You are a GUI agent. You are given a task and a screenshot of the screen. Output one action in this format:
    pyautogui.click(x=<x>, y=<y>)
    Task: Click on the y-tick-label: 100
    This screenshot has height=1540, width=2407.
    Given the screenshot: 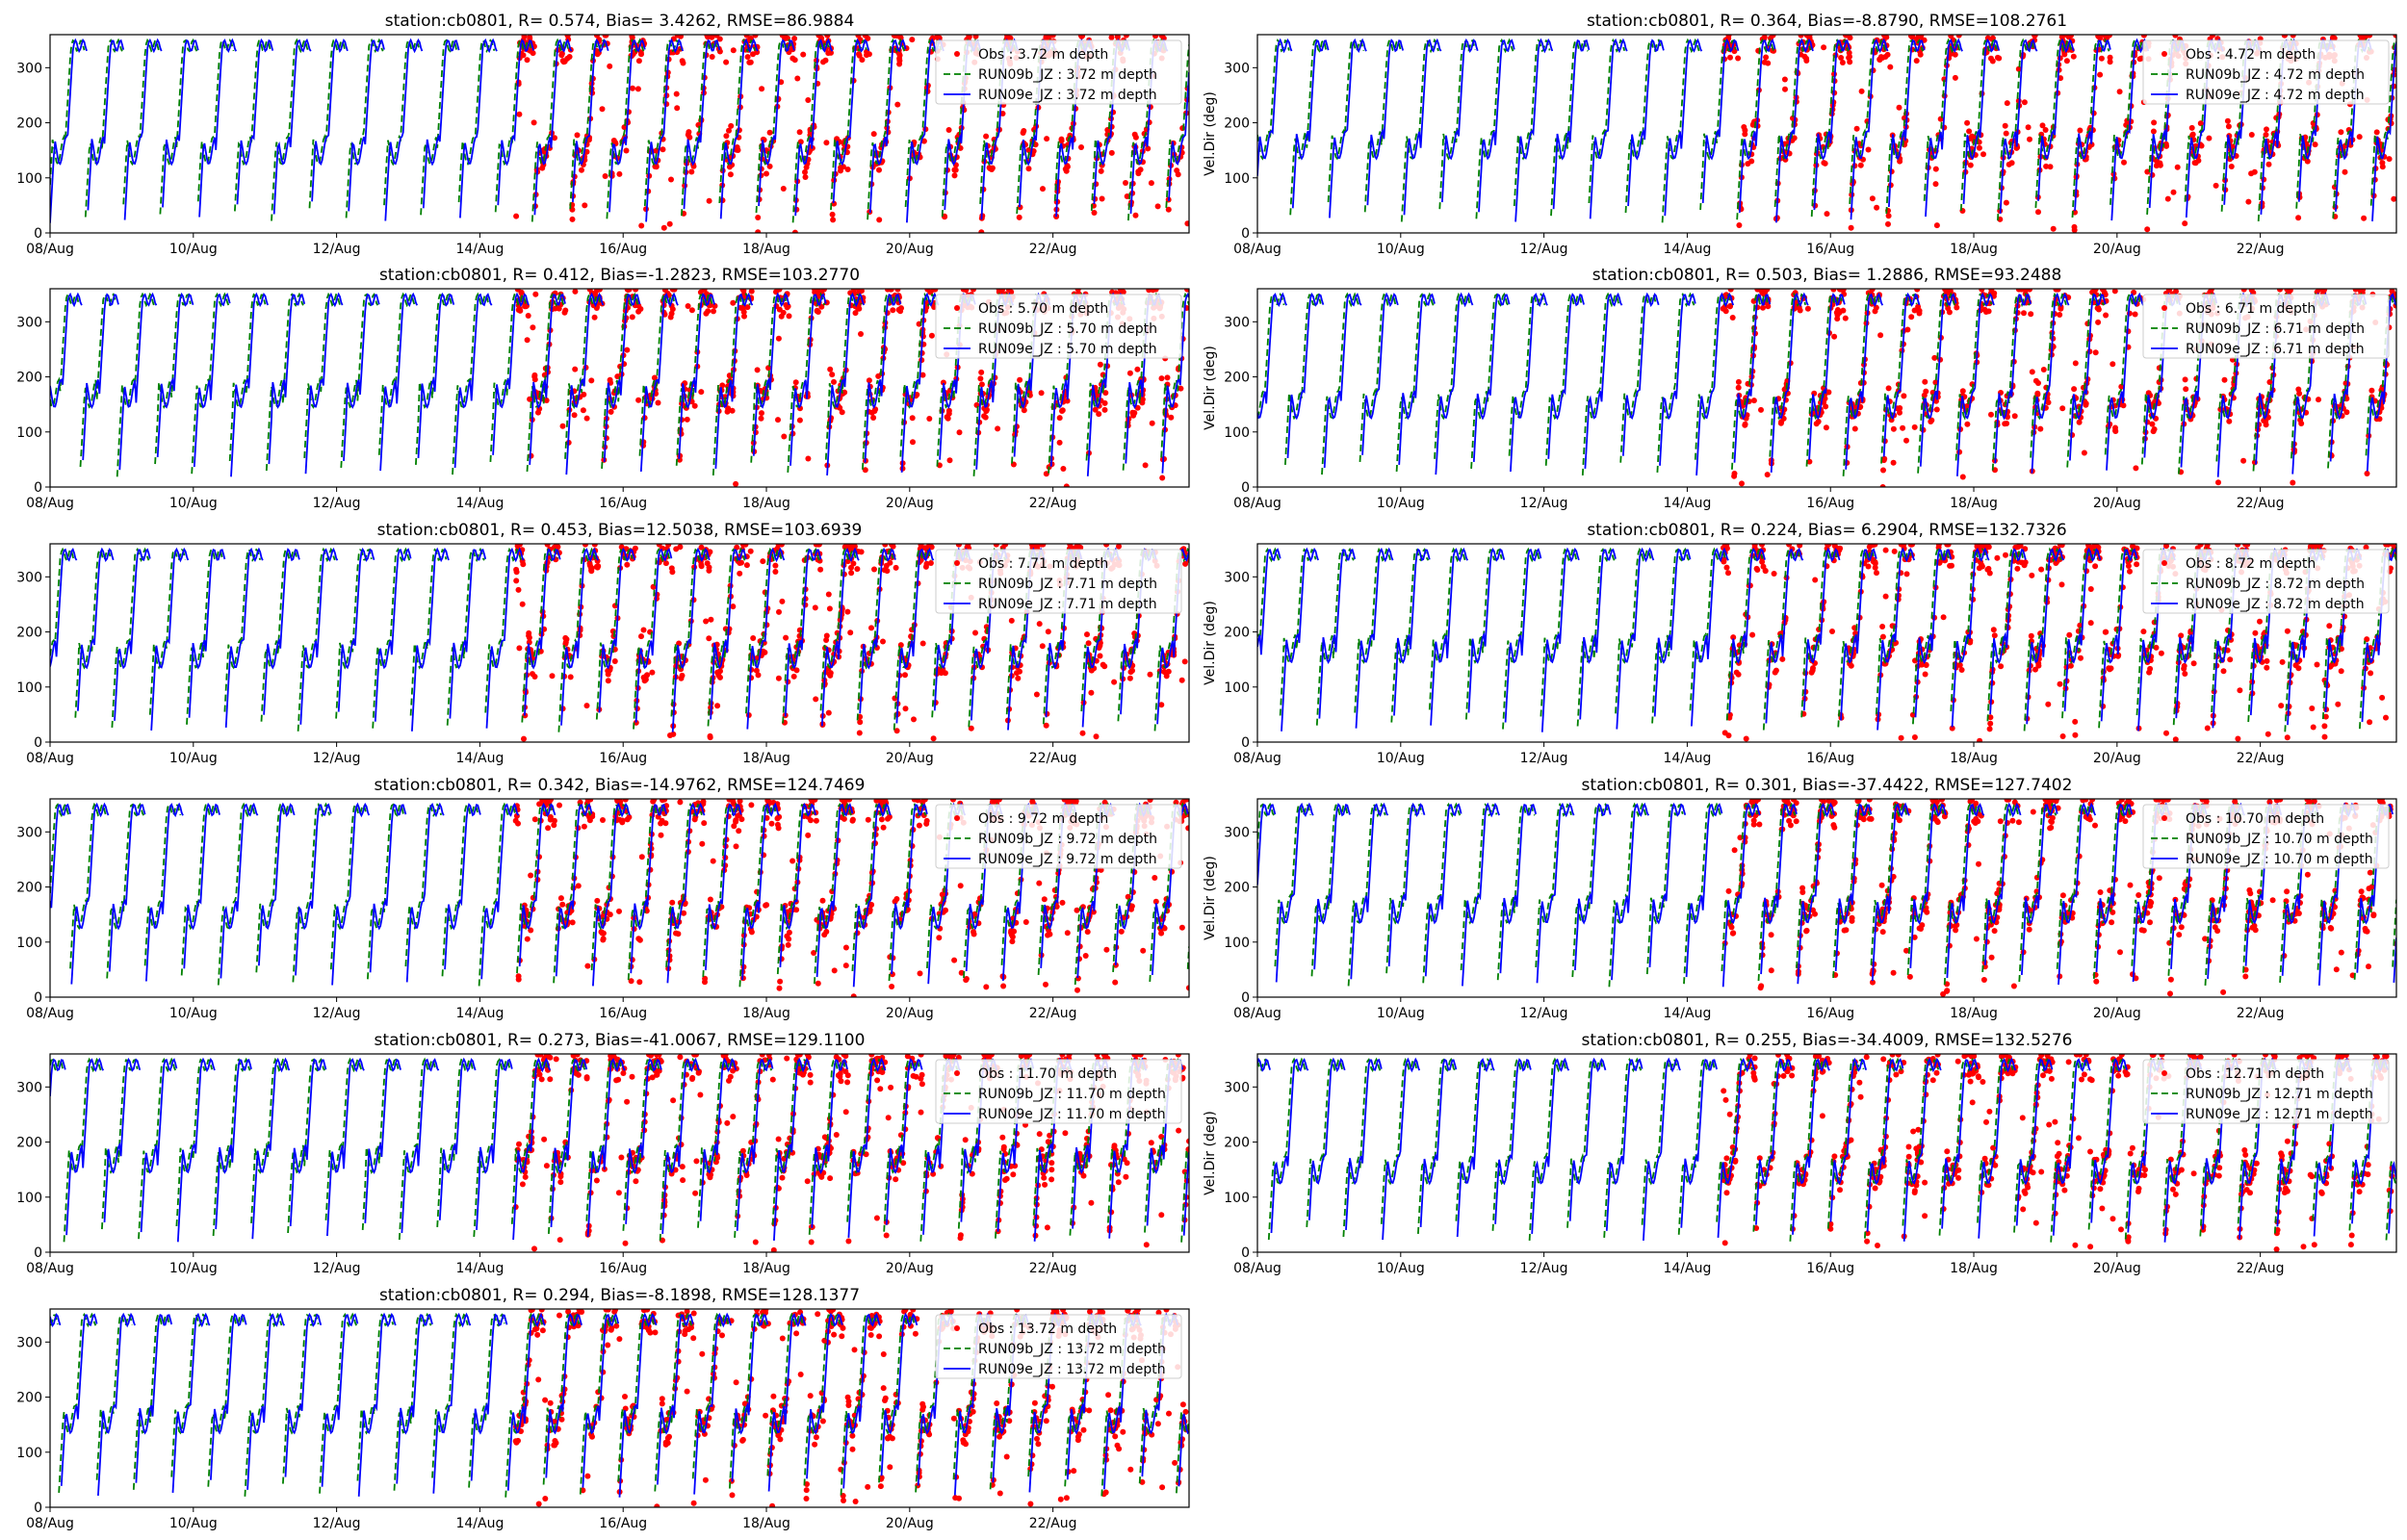 What is the action you would take?
    pyautogui.click(x=29, y=943)
    